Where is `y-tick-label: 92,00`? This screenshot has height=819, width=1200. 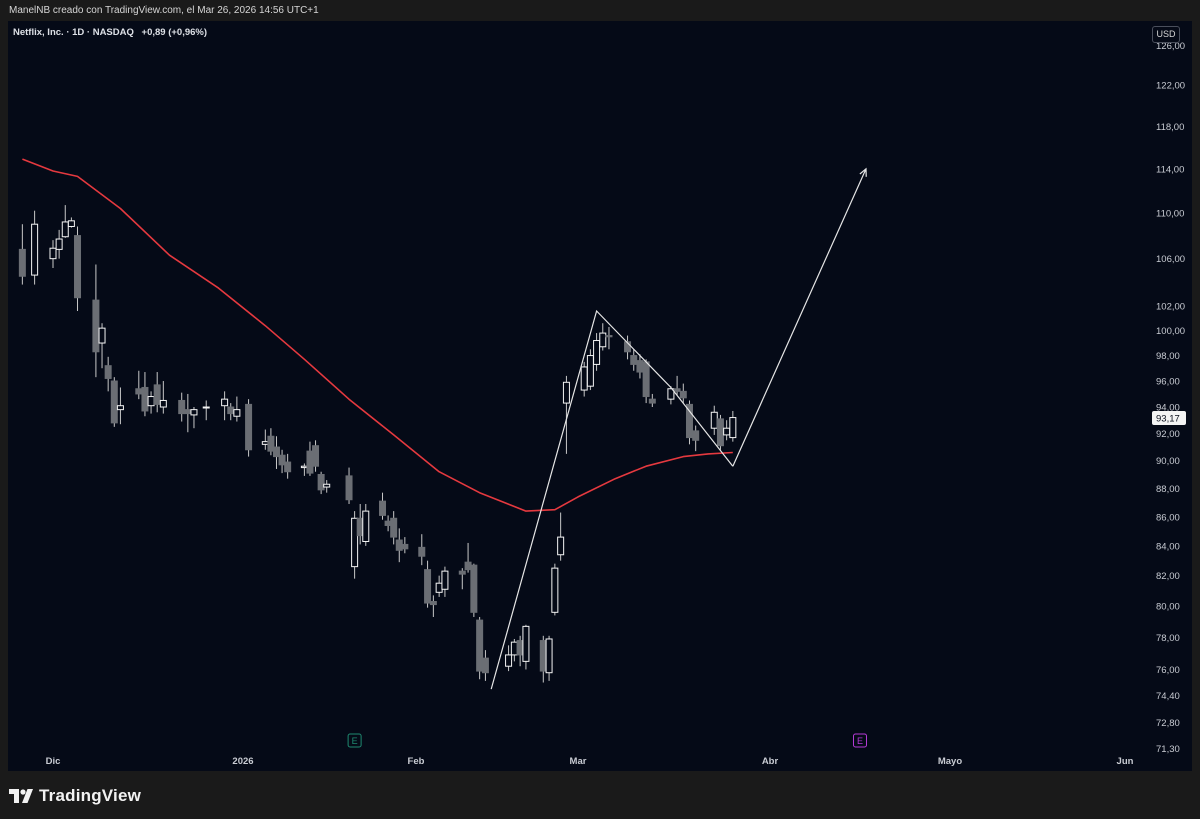 y-tick-label: 92,00 is located at coordinates (1168, 434).